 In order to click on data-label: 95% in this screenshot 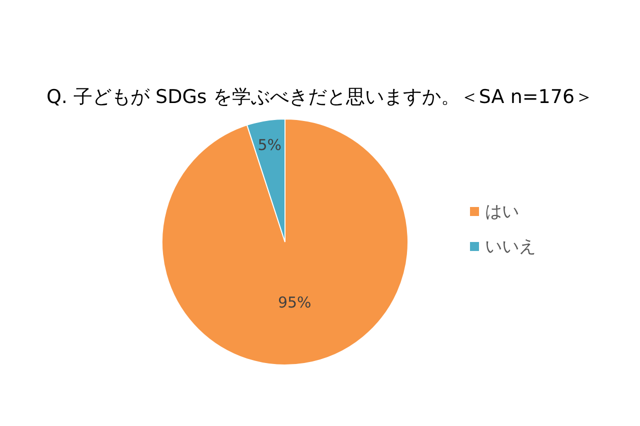, I will do `click(295, 303)`.